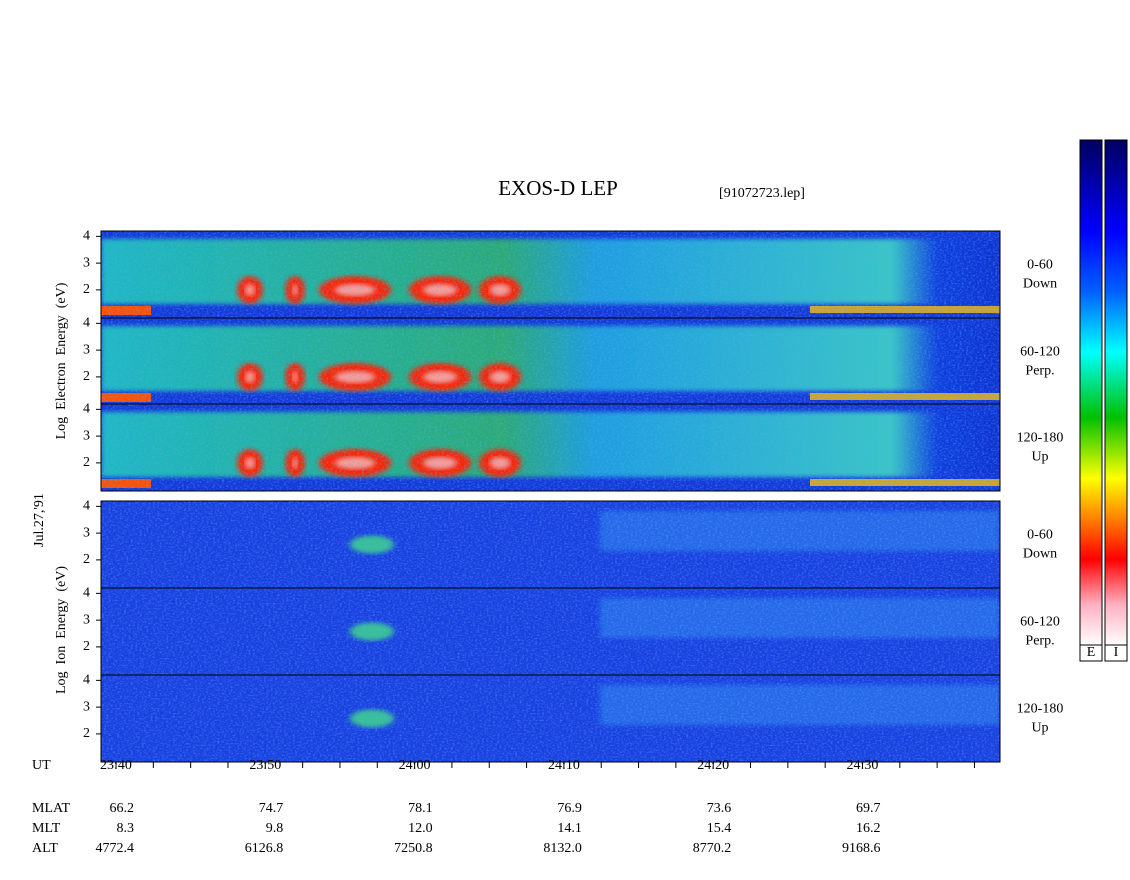 The height and width of the screenshot is (880, 1130). I want to click on ephemeris-value: 9.8, so click(275, 828).